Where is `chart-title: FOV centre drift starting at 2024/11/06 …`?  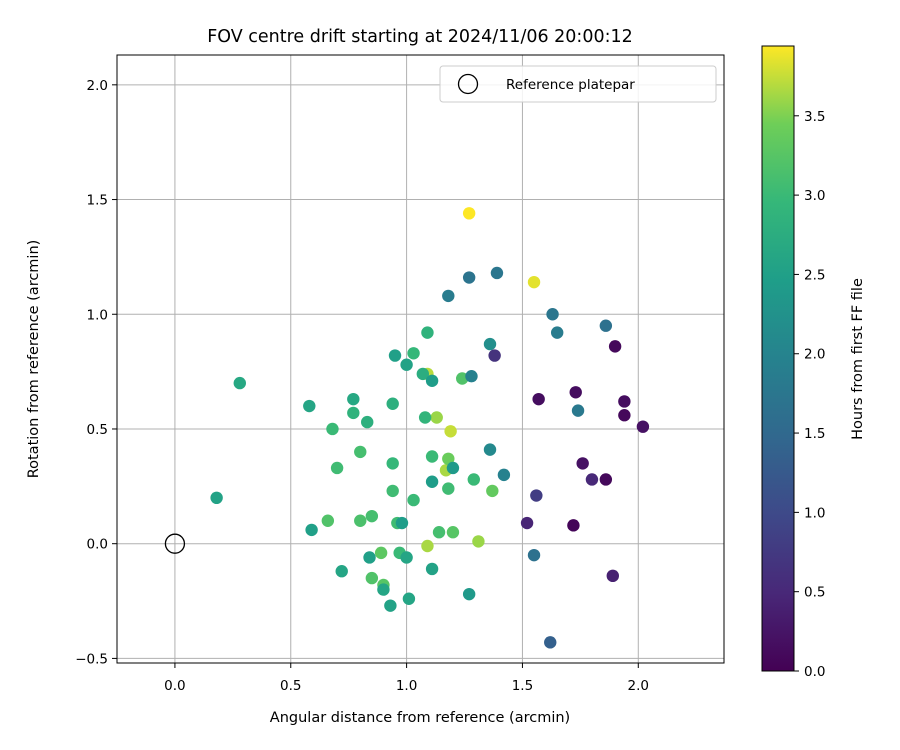 chart-title: FOV centre drift starting at 2024/11/06 … is located at coordinates (420, 37).